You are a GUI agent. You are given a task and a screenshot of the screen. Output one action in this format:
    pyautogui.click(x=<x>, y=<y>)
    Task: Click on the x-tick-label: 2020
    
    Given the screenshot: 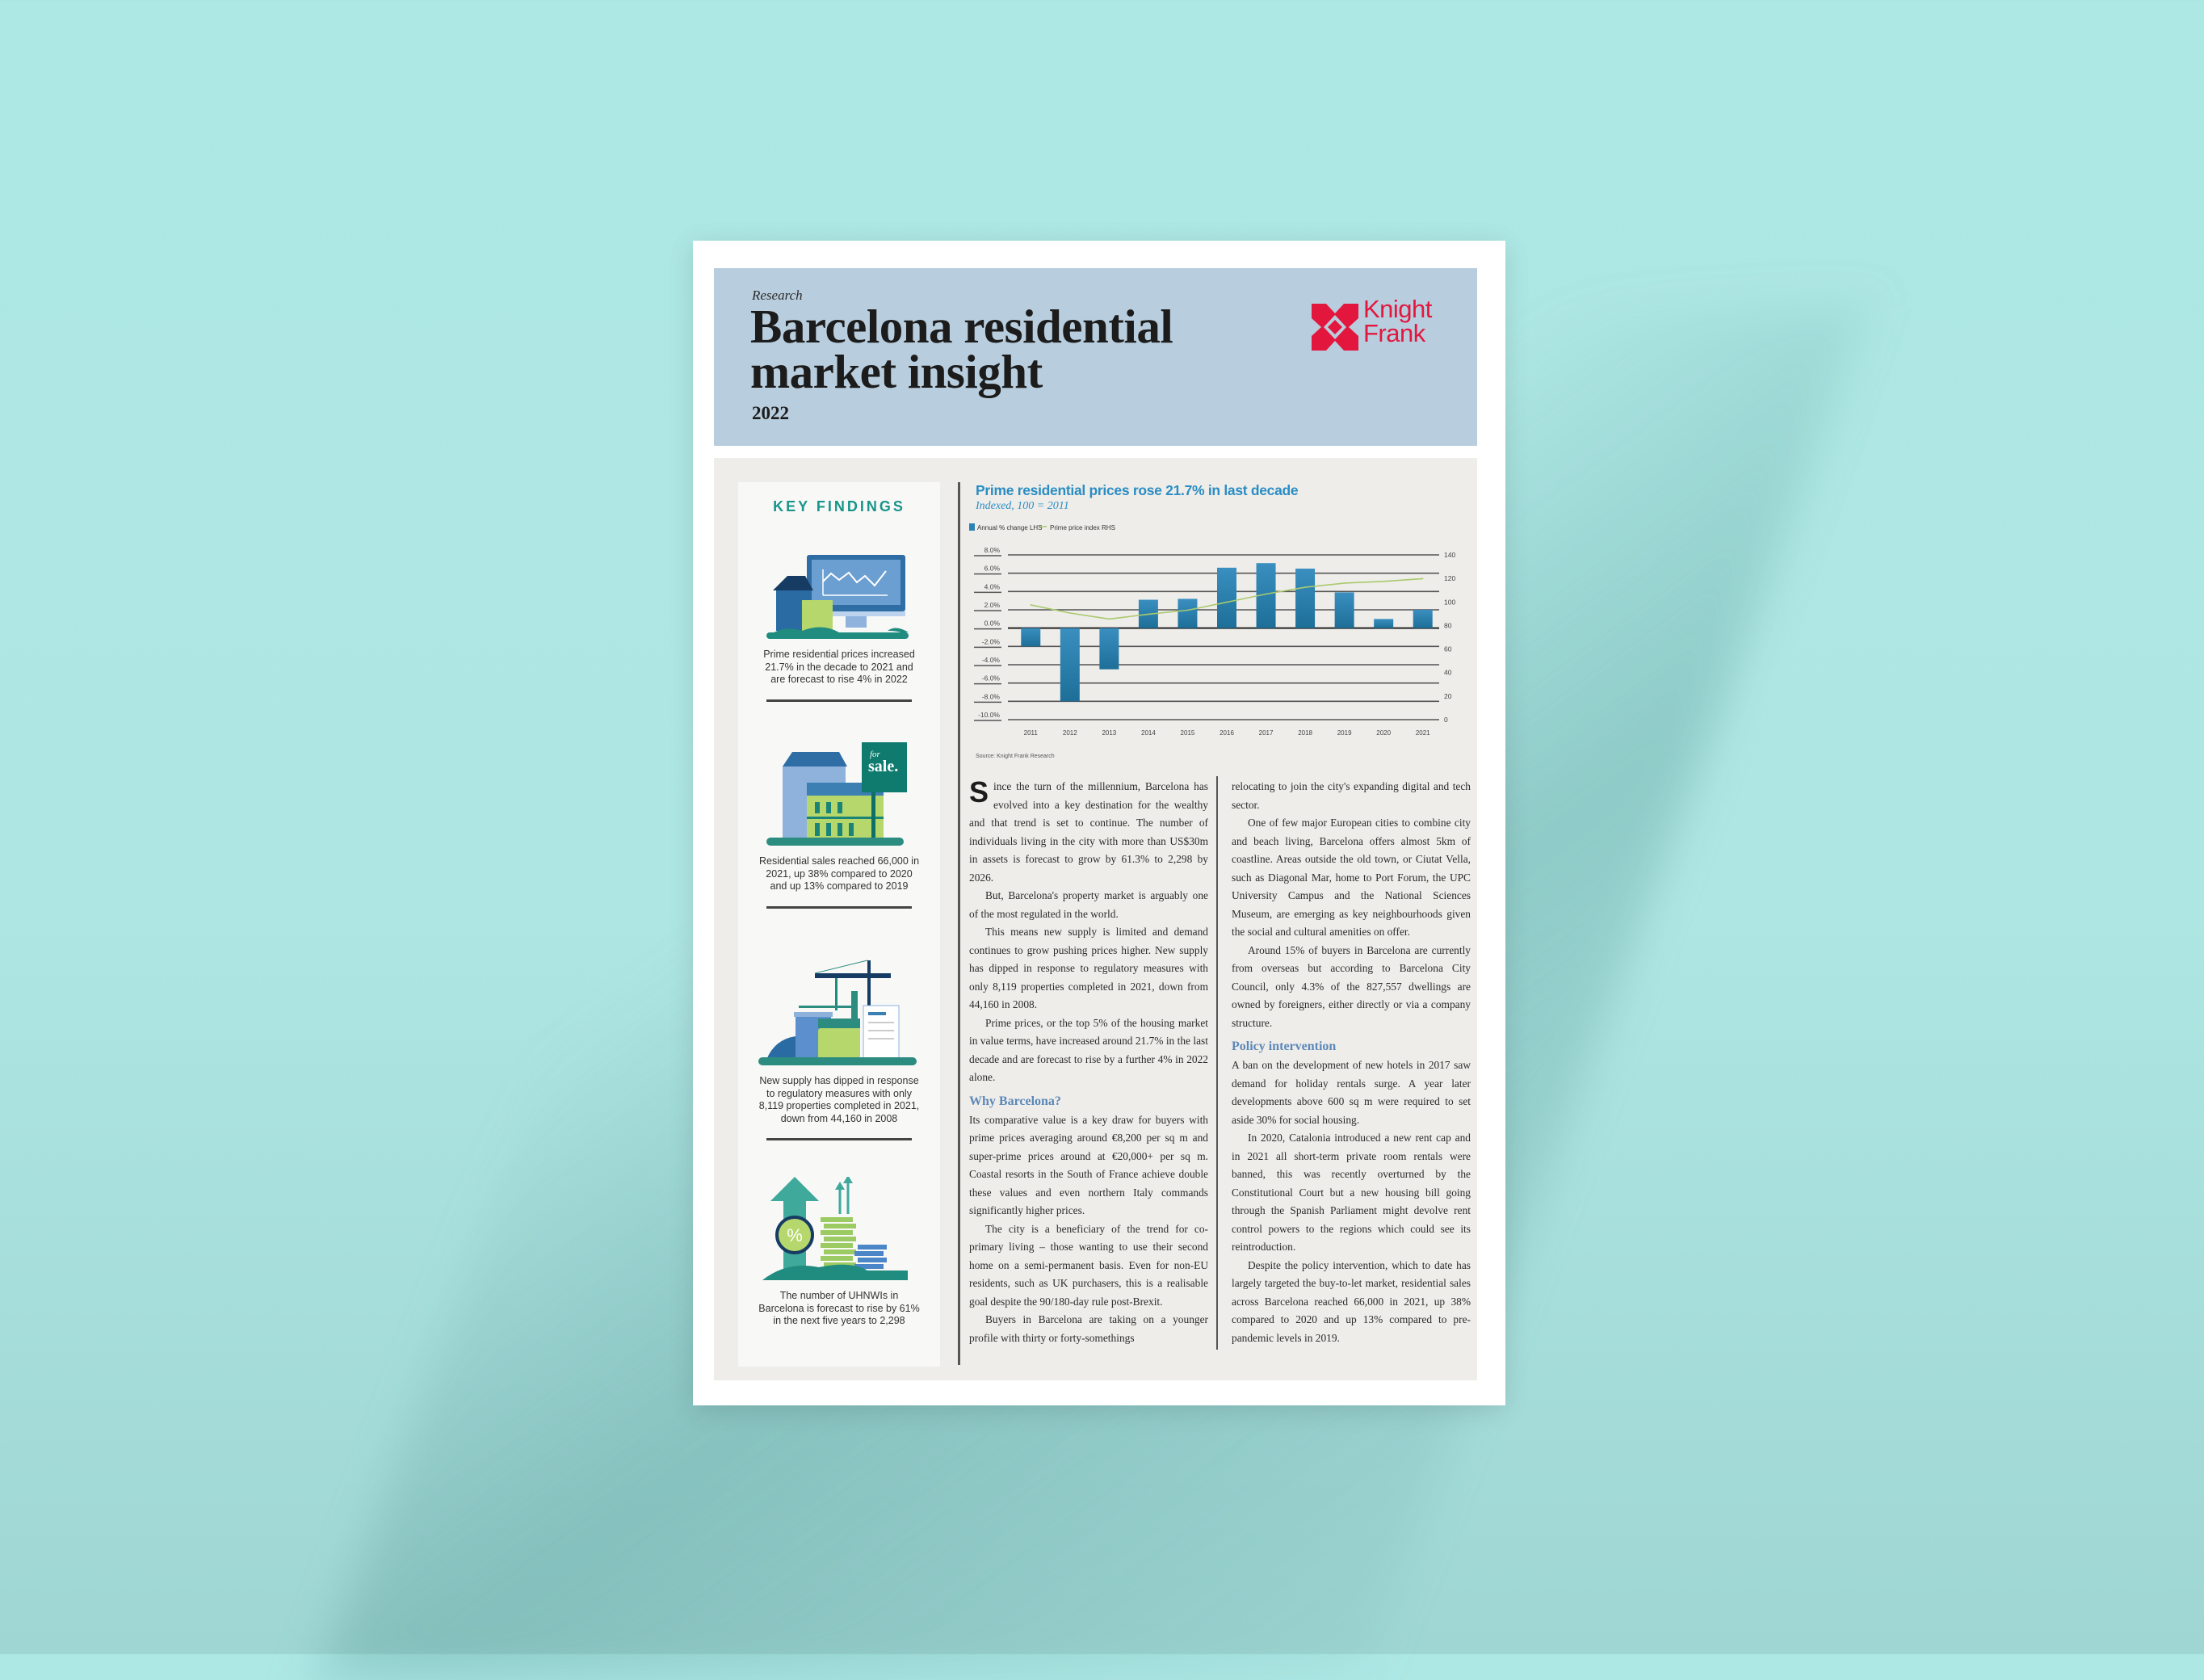 What is the action you would take?
    pyautogui.click(x=1383, y=733)
    